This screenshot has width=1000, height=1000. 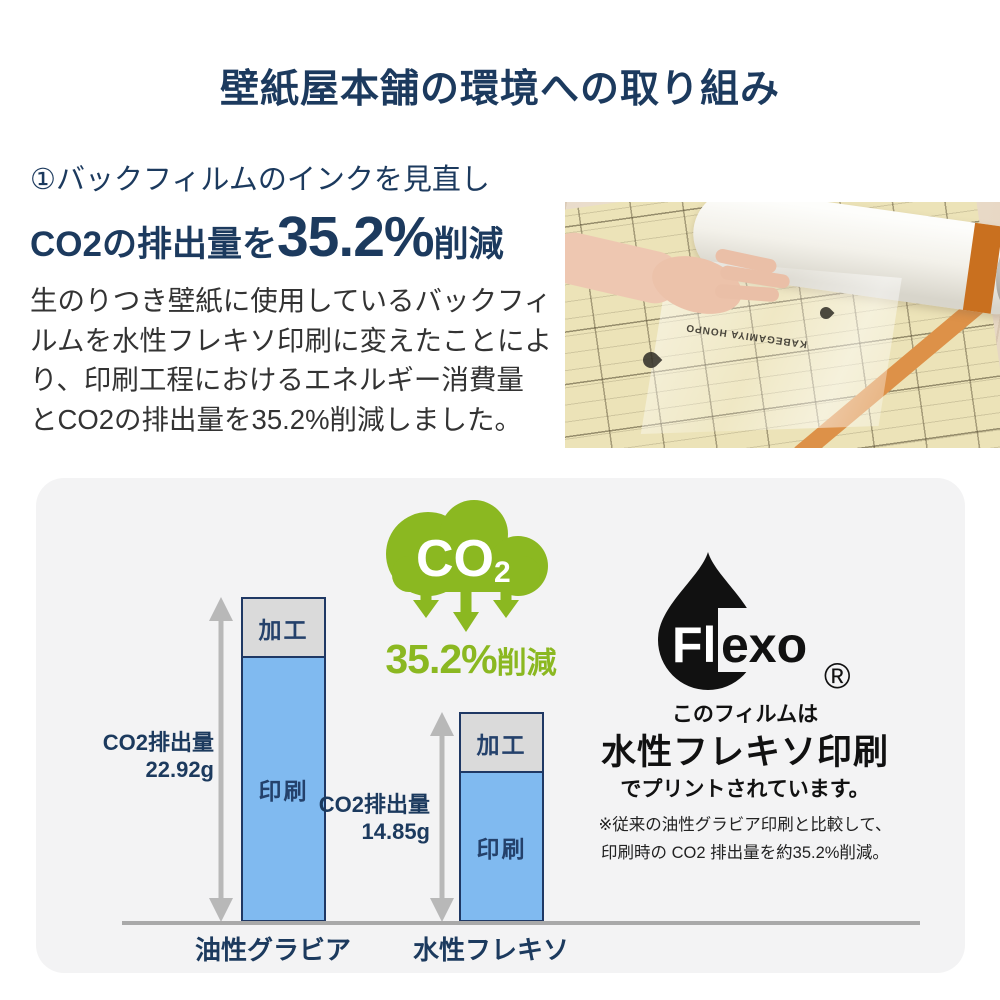 I want to click on registered-trademark-icon: ®, so click(x=837, y=675).